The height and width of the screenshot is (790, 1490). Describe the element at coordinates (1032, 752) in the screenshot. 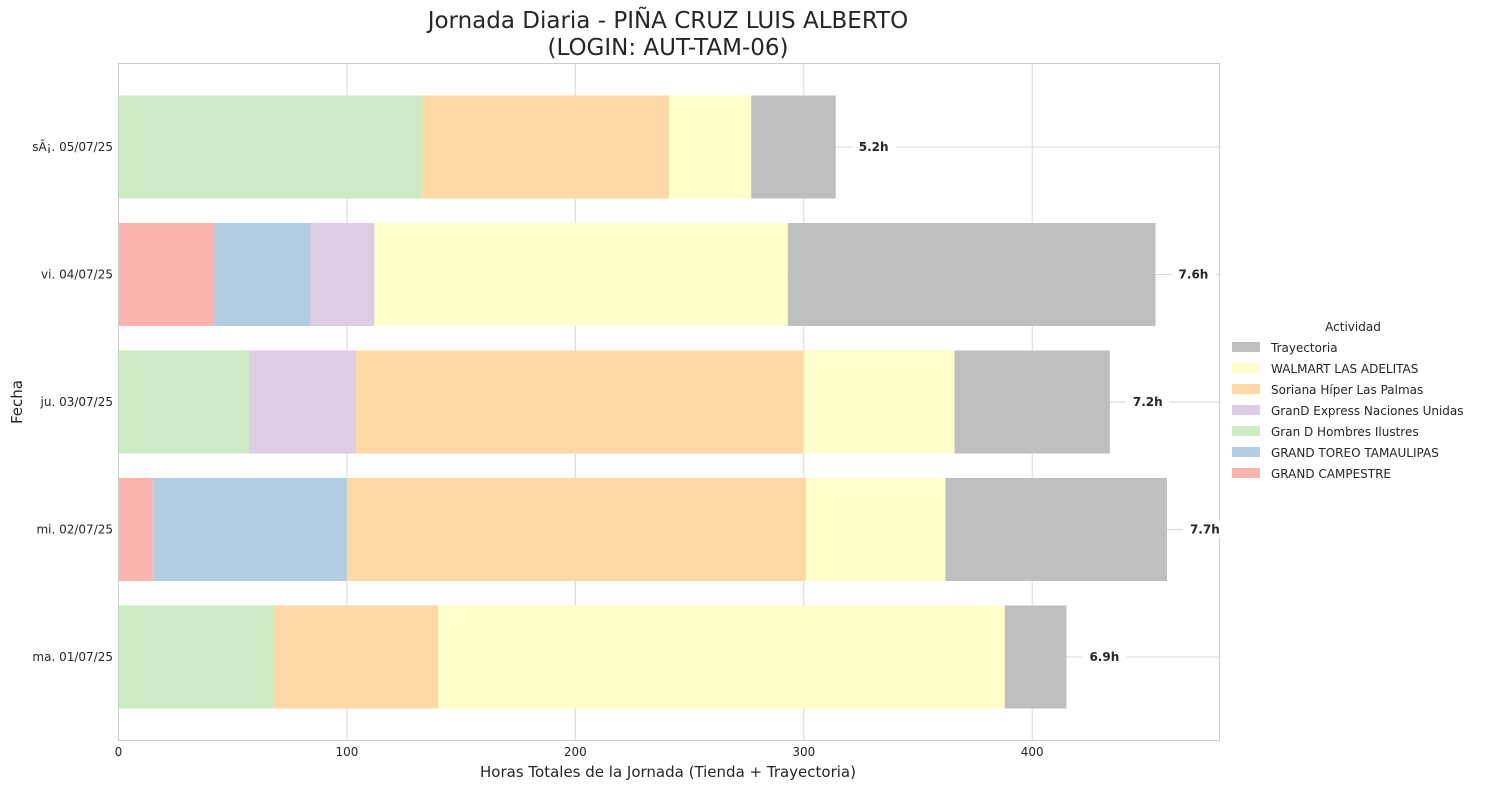

I see `x-tick-label: 400` at that location.